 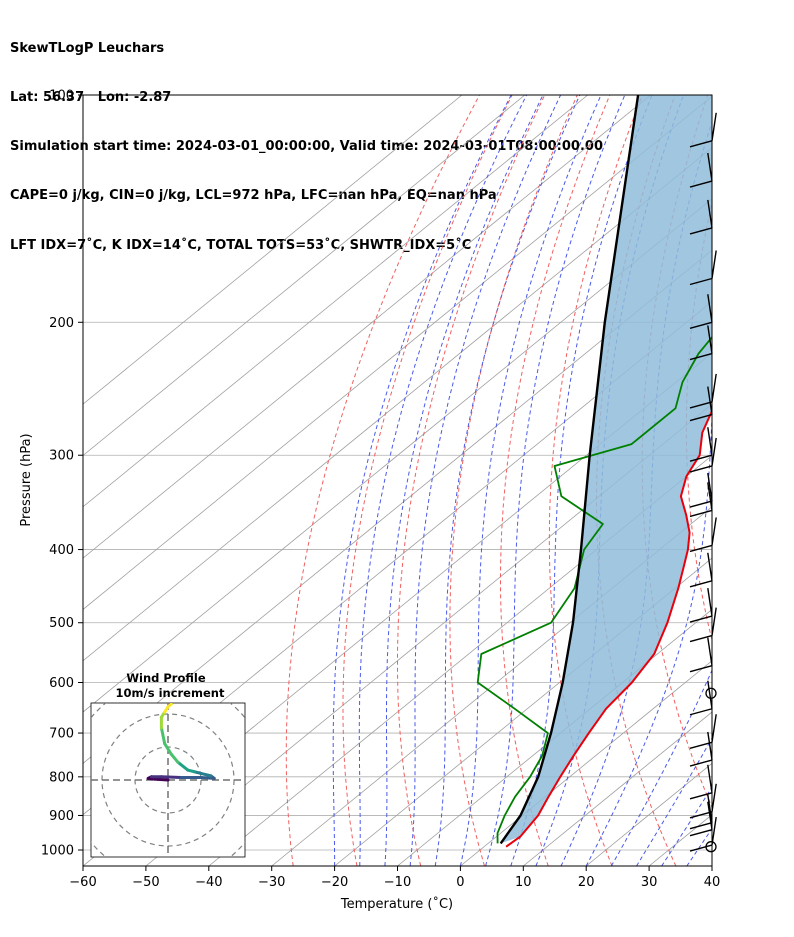 What do you see at coordinates (145, 882) in the screenshot?
I see `x-tick-label: −50` at bounding box center [145, 882].